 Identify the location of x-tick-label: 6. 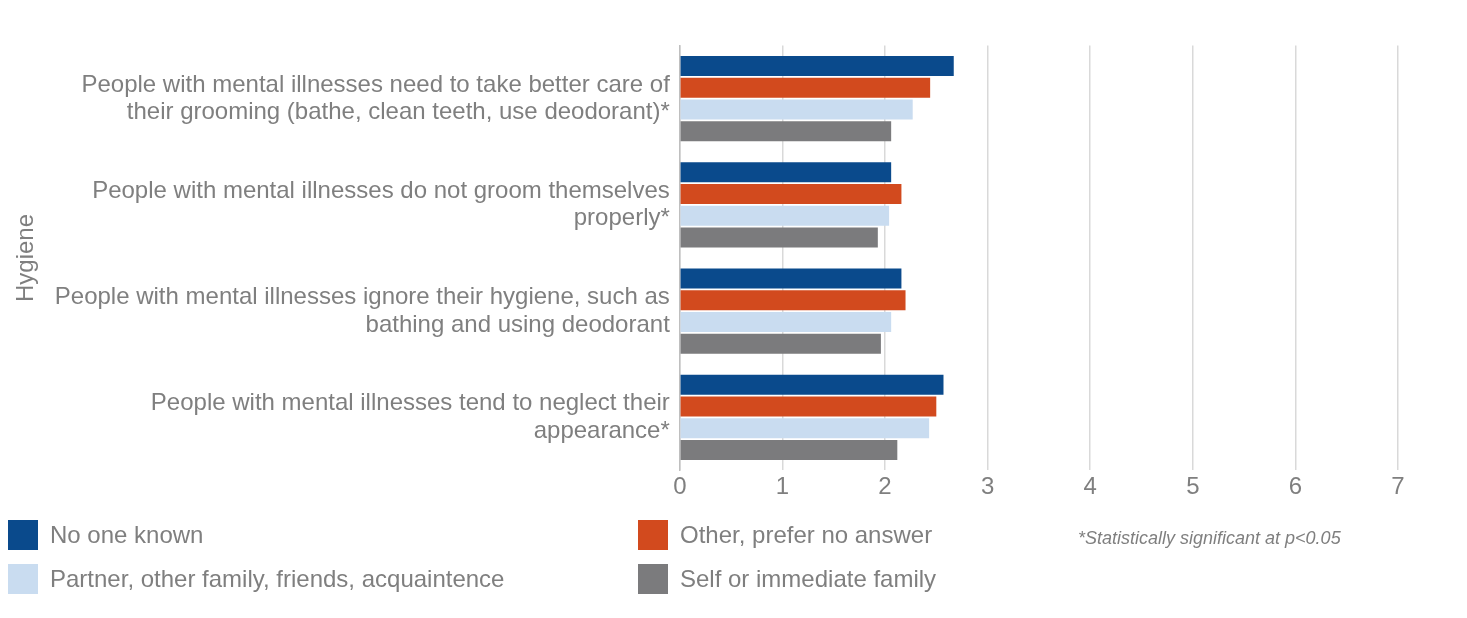
(1295, 486).